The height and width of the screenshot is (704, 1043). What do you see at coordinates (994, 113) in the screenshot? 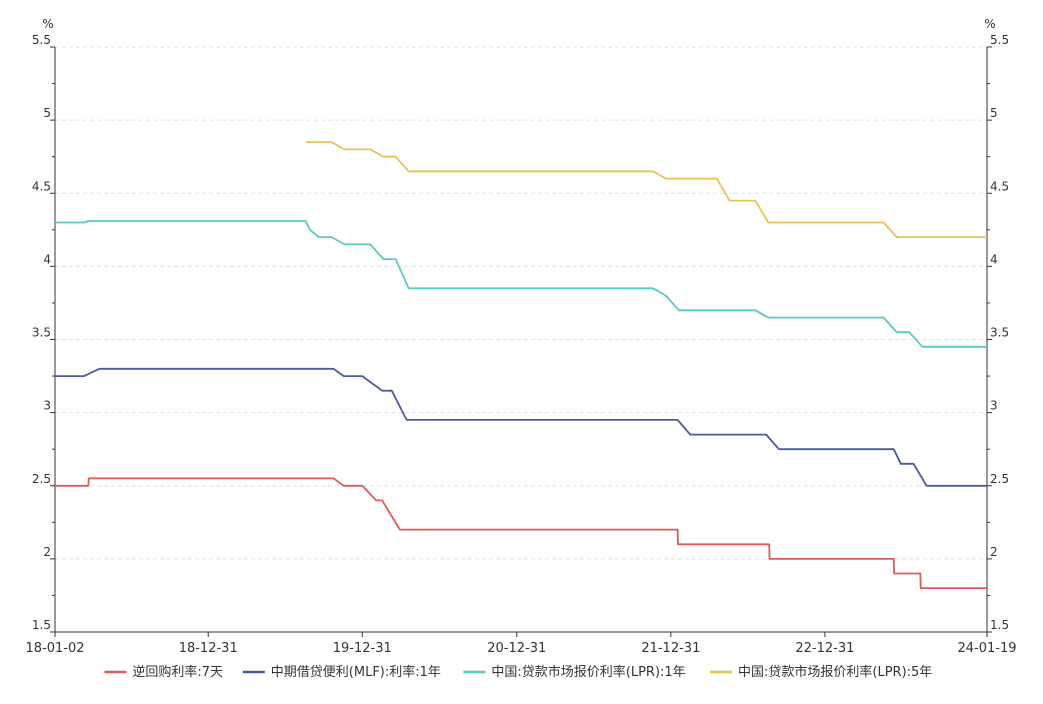
I see `y-tick-label-right: 5` at bounding box center [994, 113].